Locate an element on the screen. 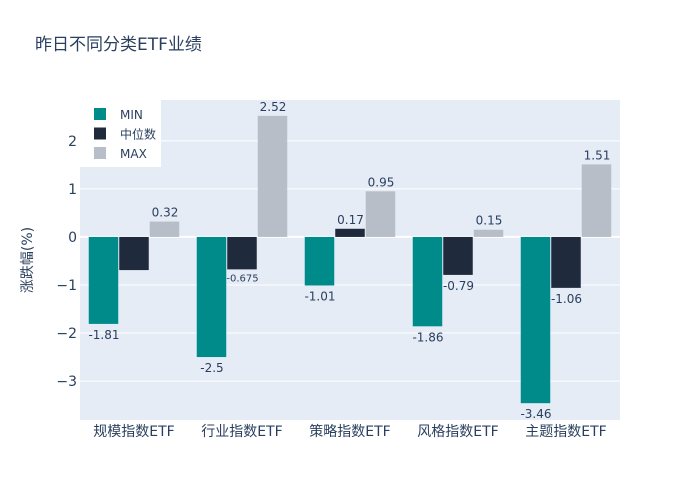 Image resolution: width=700 pixels, height=504 pixels. legend-item: MAX is located at coordinates (133, 154).